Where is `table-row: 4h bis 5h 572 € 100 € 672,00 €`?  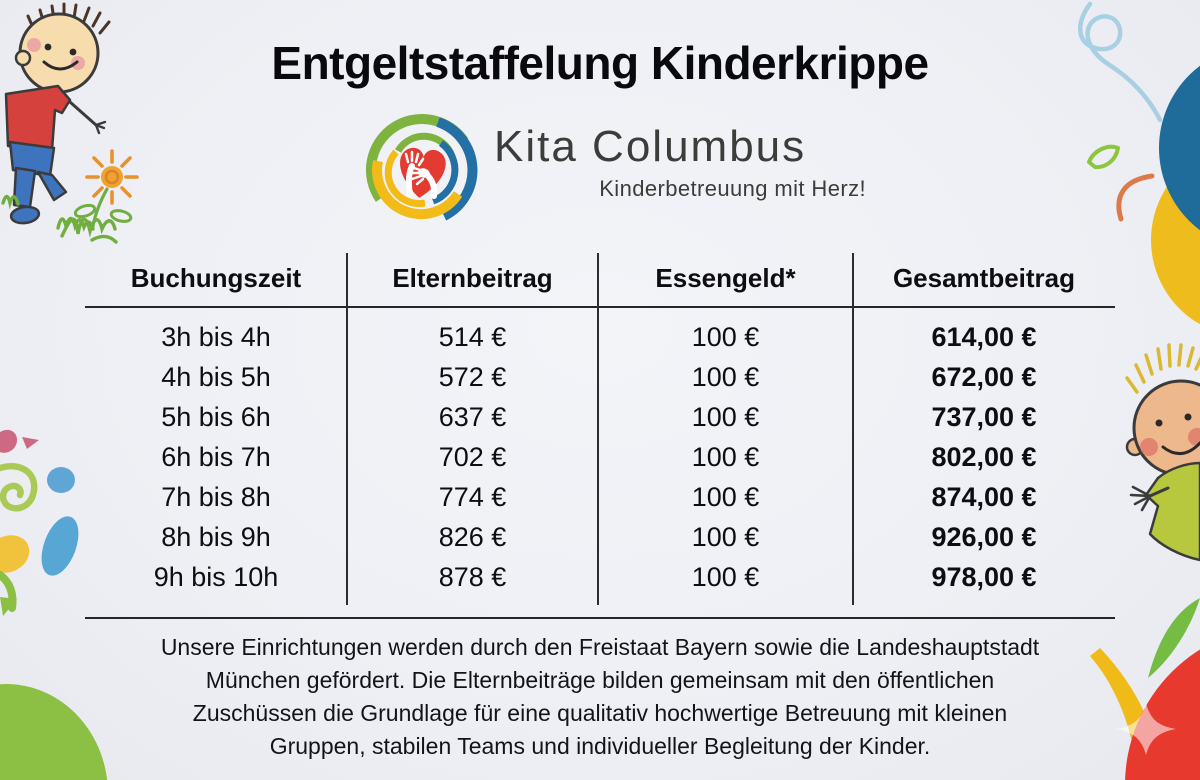
table-row: 4h bis 5h 572 € 100 € 672,00 € is located at coordinates (600, 377).